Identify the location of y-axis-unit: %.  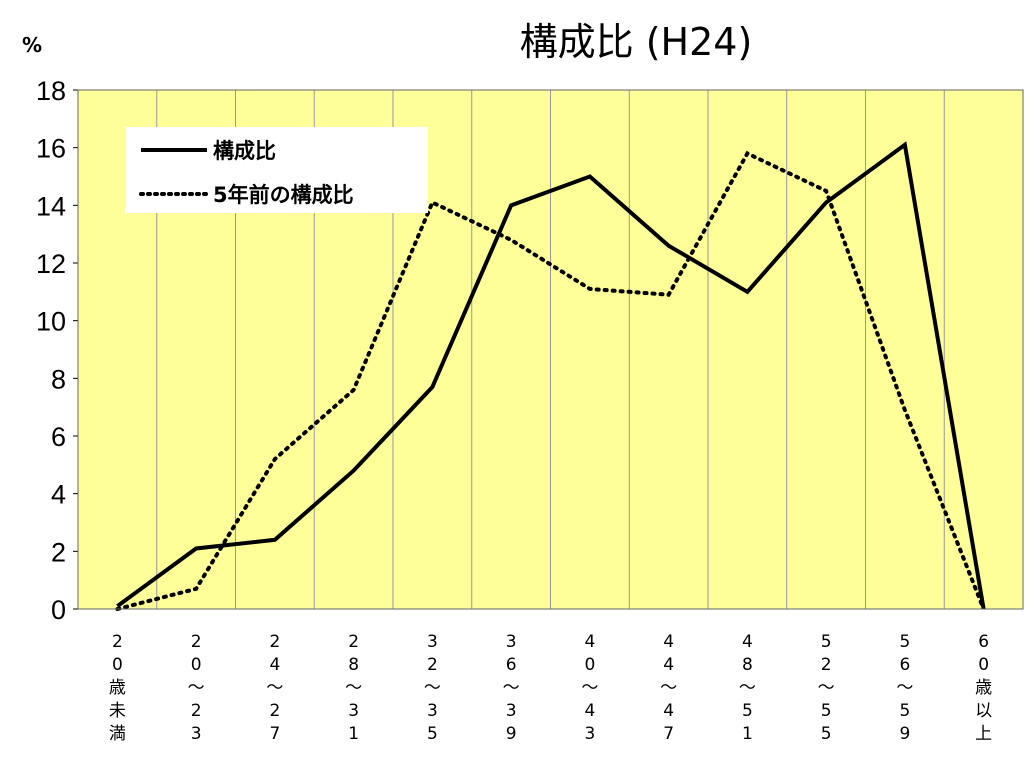
(32, 45).